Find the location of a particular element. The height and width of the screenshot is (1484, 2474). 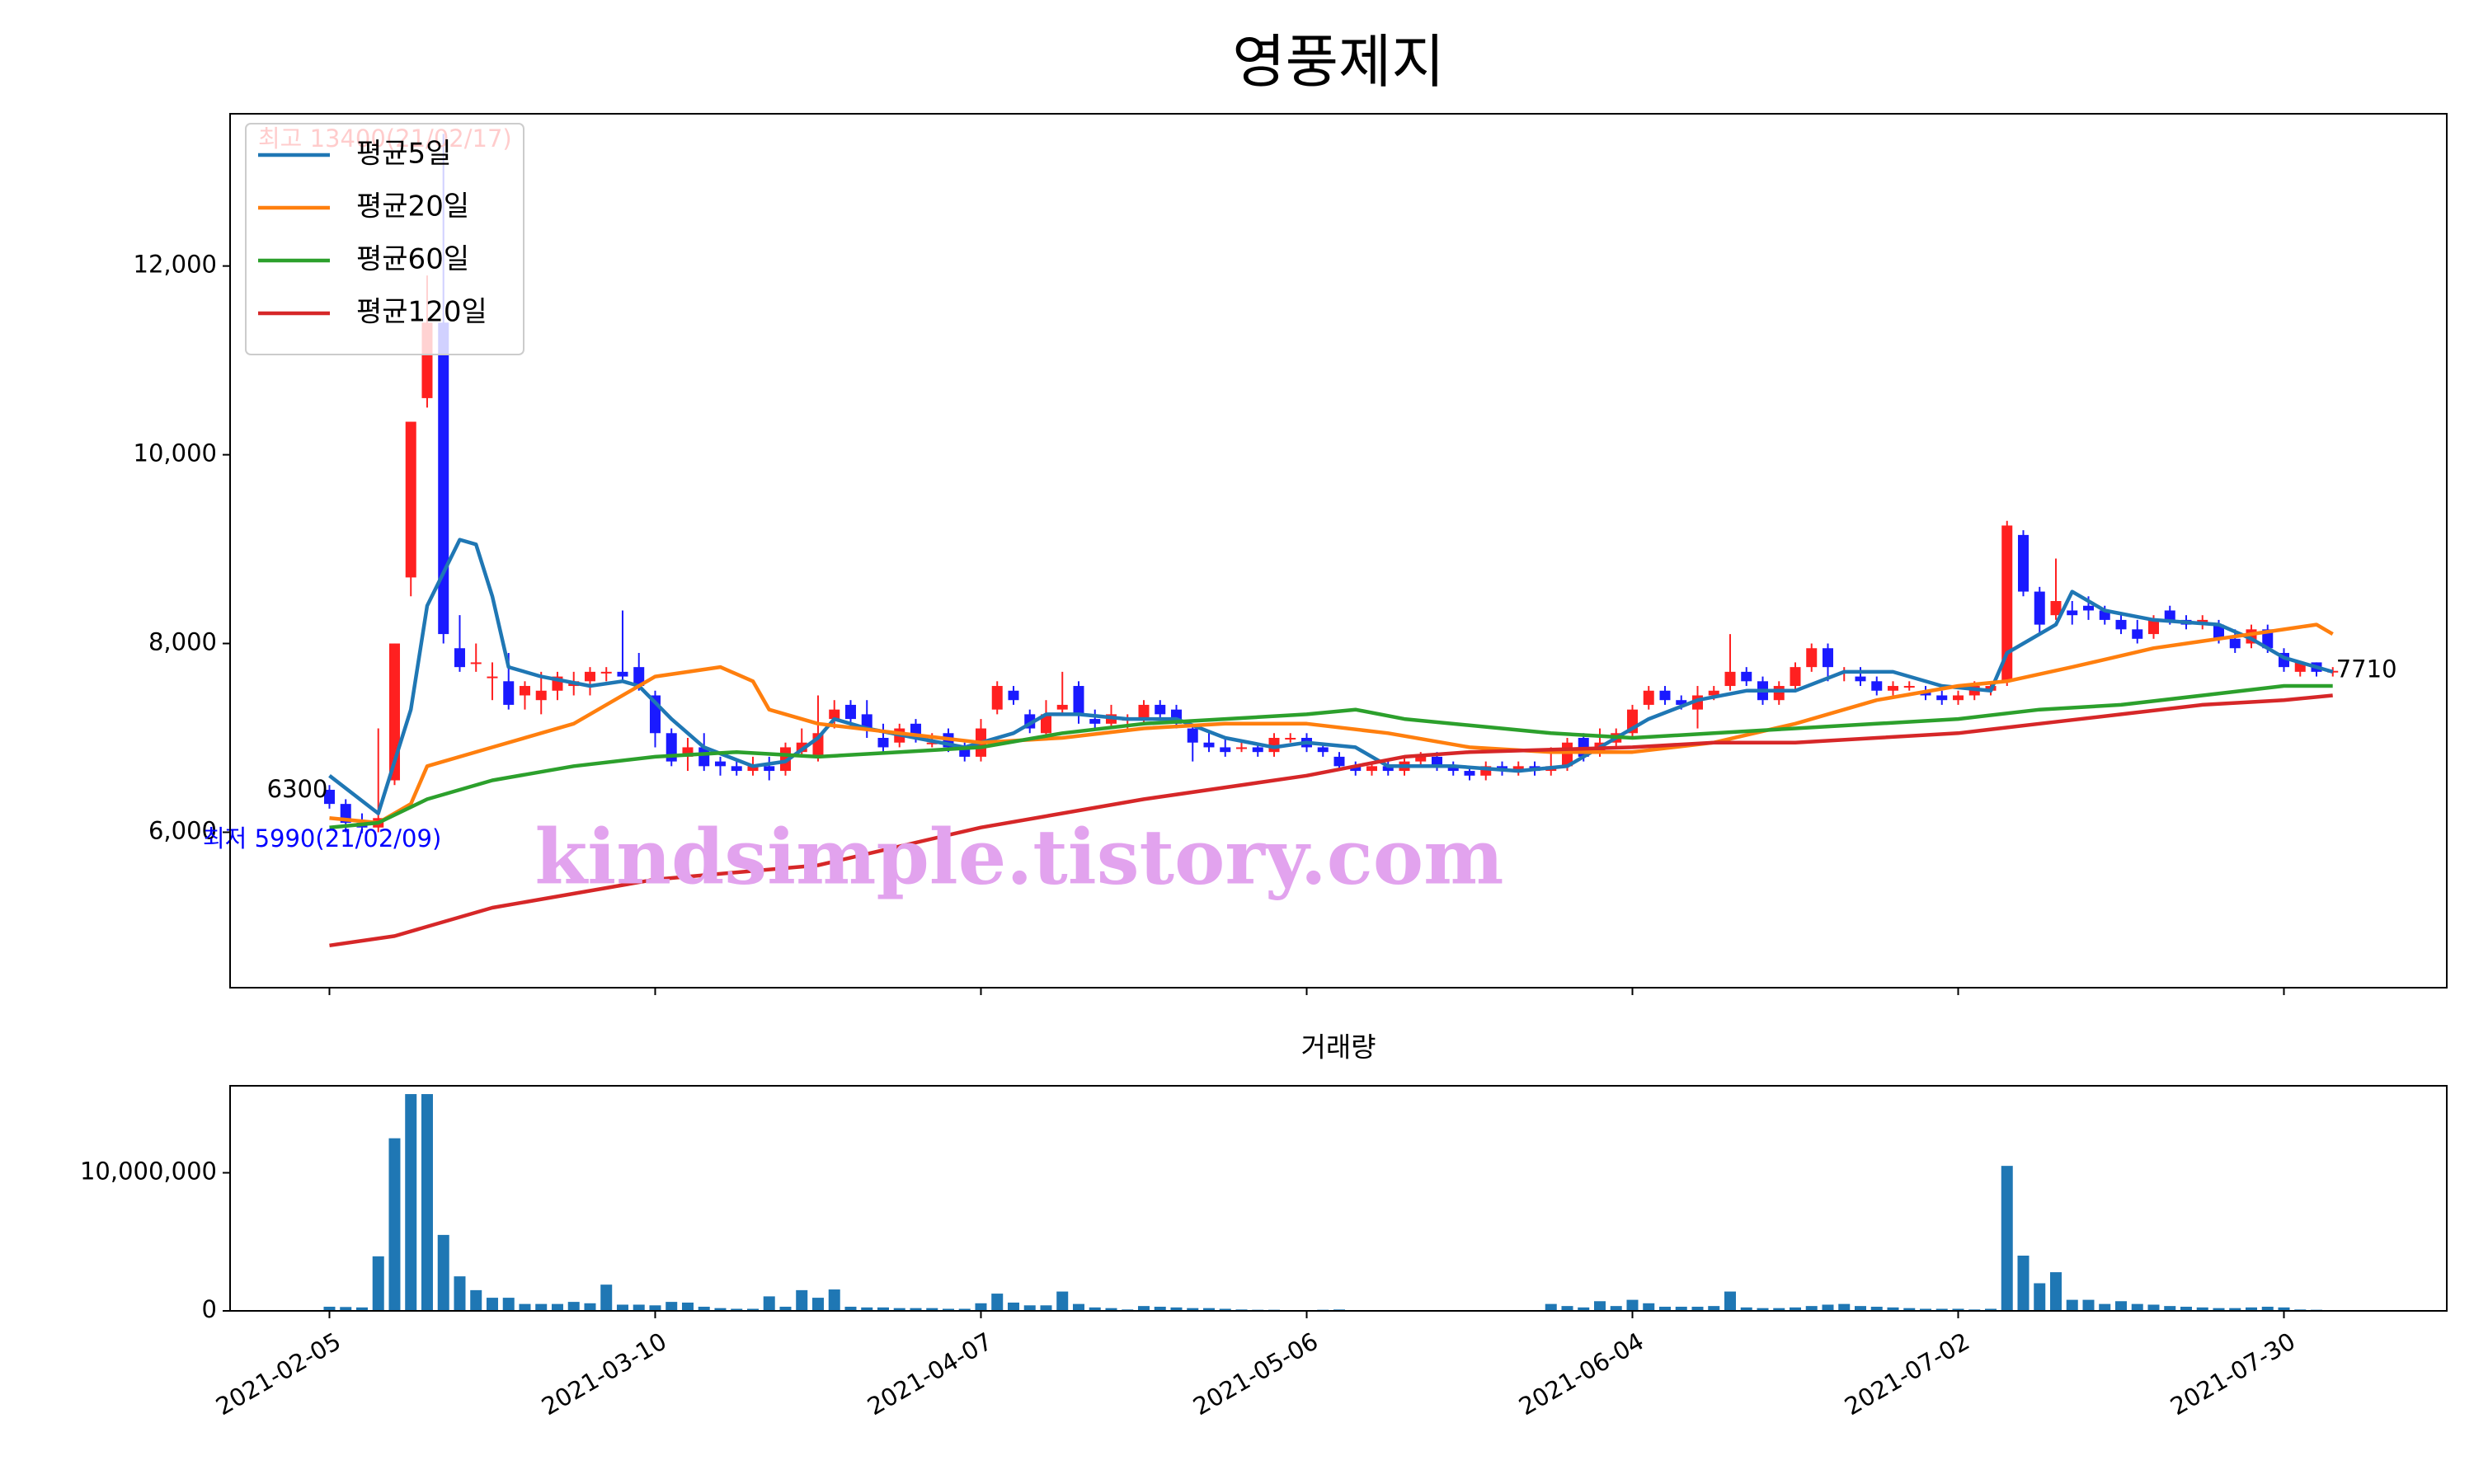

legend-label: 평균5일 is located at coordinates (403, 154).